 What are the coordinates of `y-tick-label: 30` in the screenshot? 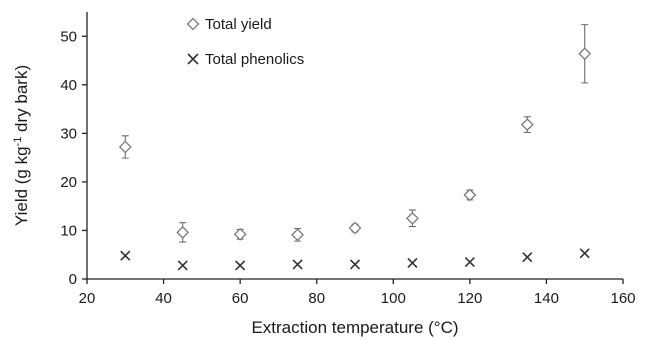 It's located at (68, 133).